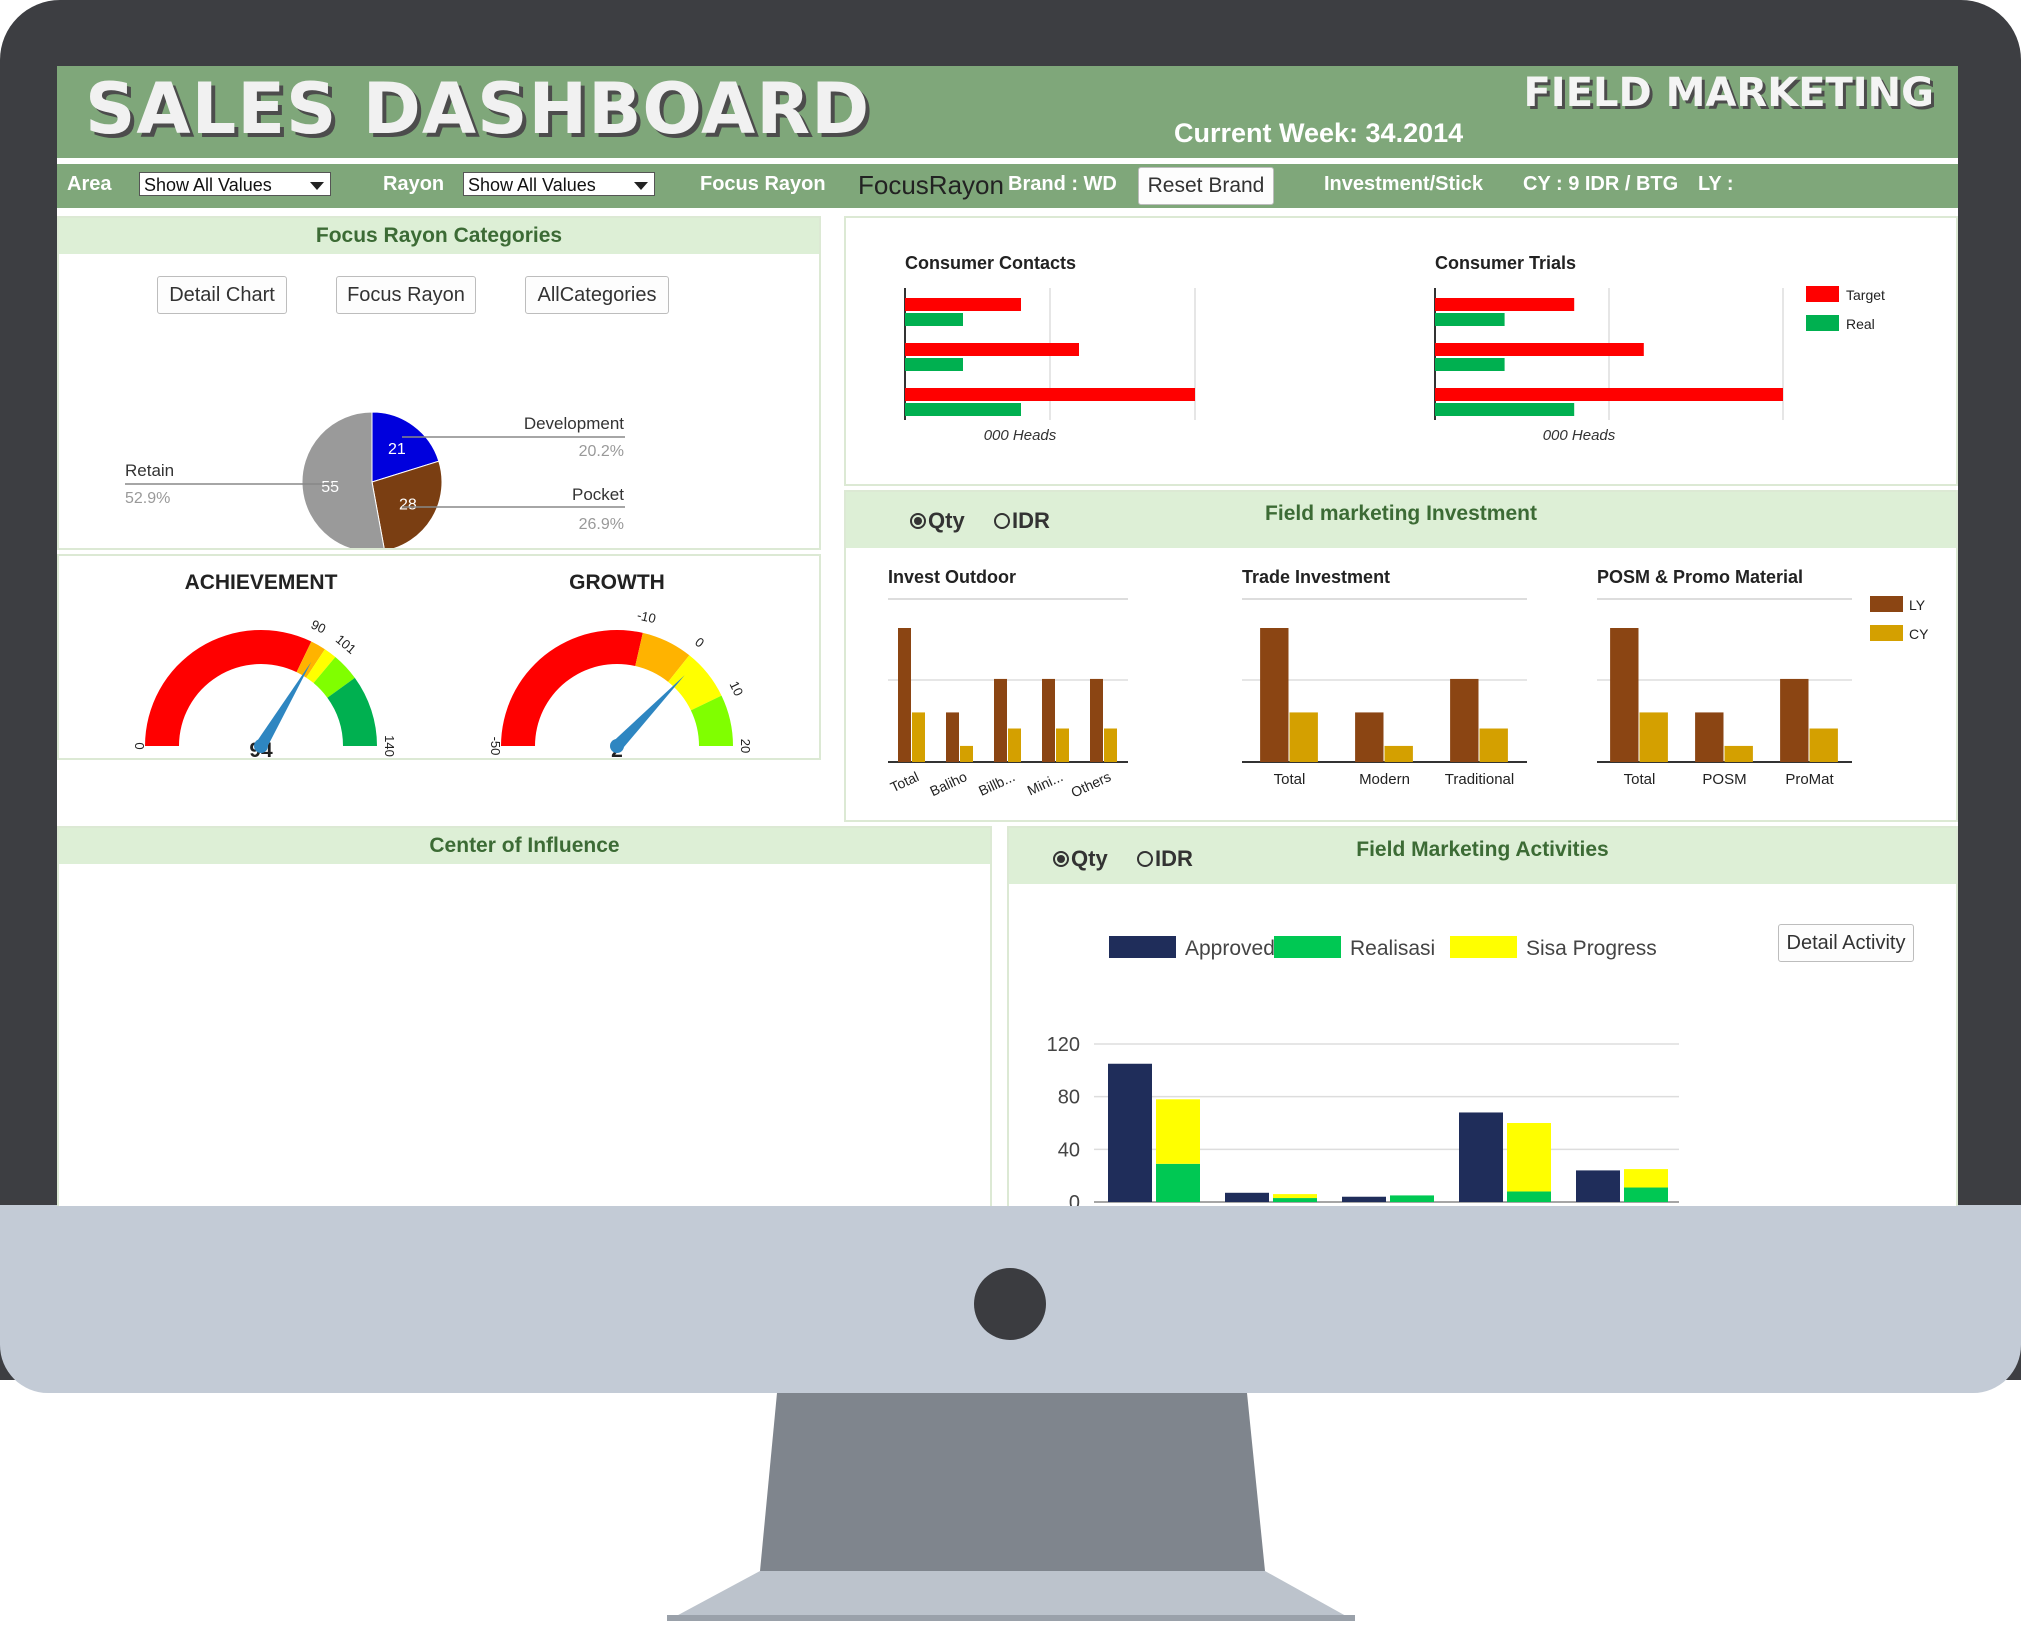 The width and height of the screenshot is (2021, 1645). I want to click on trade-investment-bar-cy, so click(1493, 745).